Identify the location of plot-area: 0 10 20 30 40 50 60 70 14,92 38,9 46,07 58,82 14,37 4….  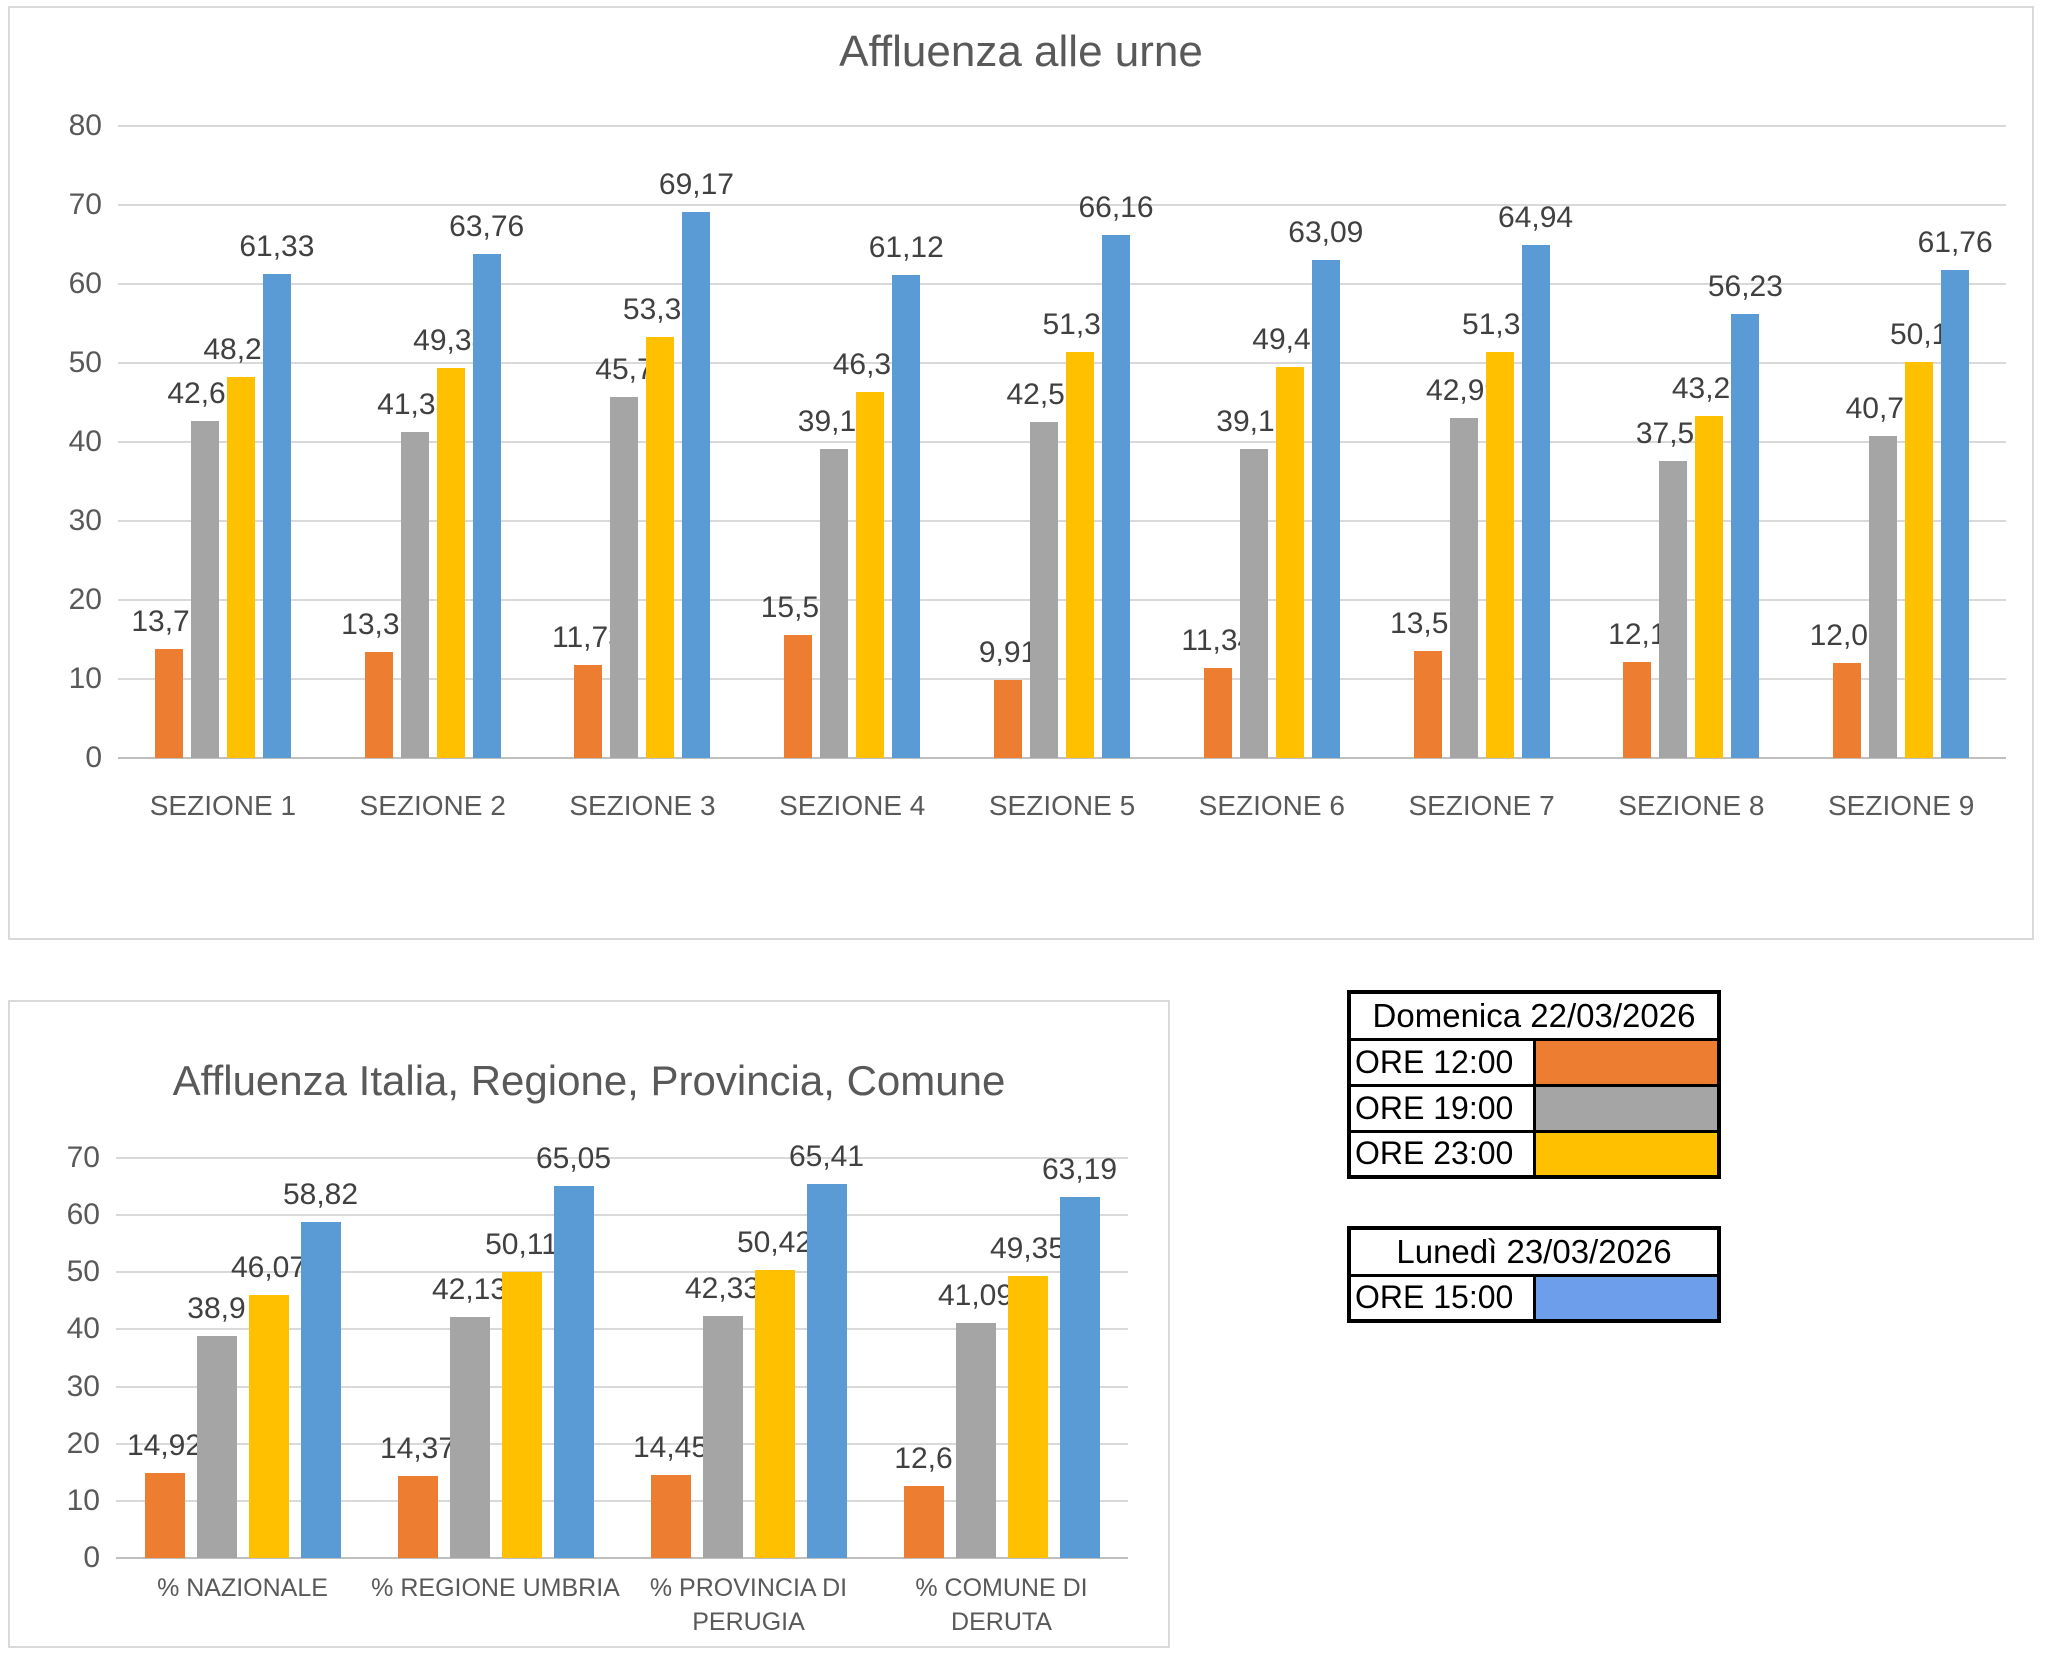
(597, 1357).